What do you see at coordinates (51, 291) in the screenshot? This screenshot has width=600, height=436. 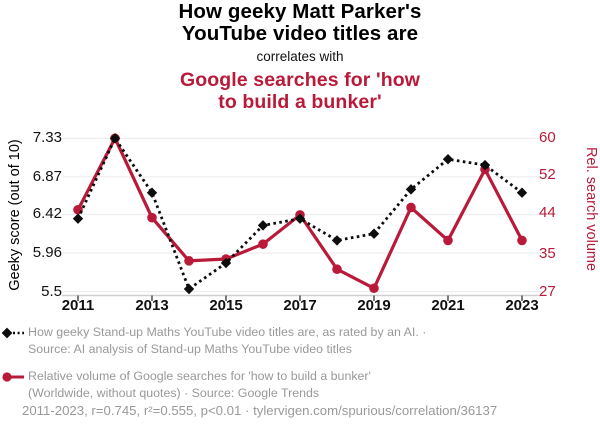 I see `left-axis-tick-label: 5.5` at bounding box center [51, 291].